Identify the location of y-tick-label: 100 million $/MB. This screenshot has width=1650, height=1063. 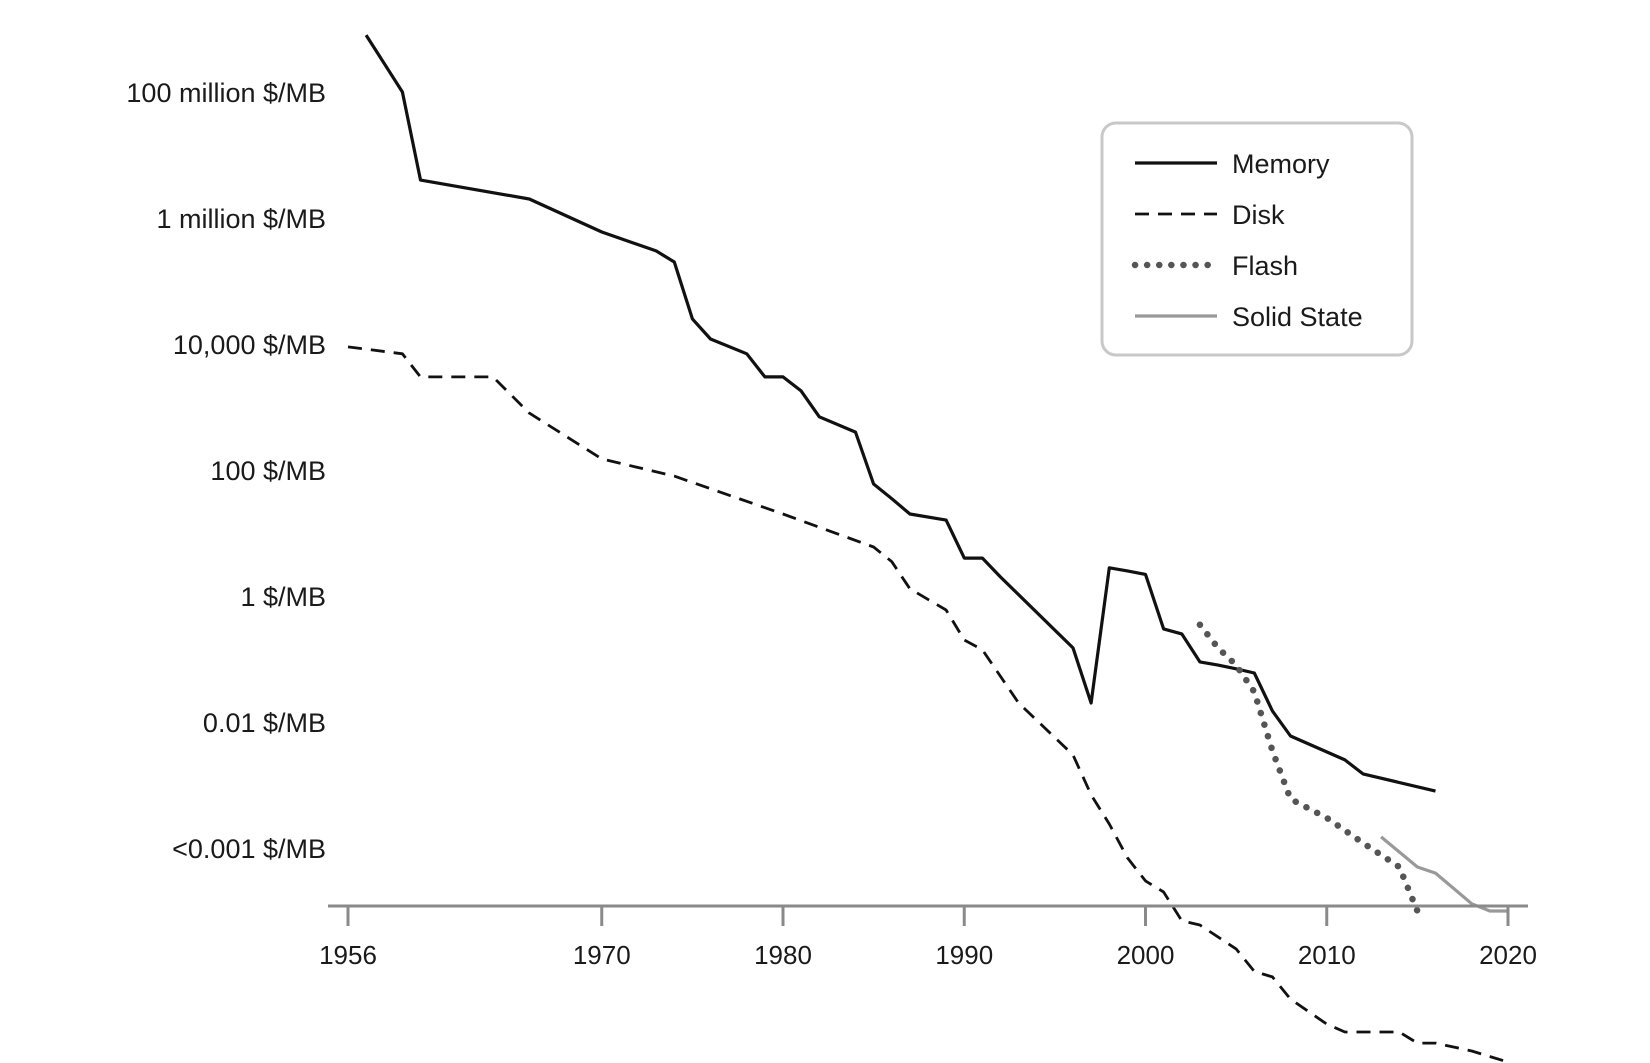
(226, 93).